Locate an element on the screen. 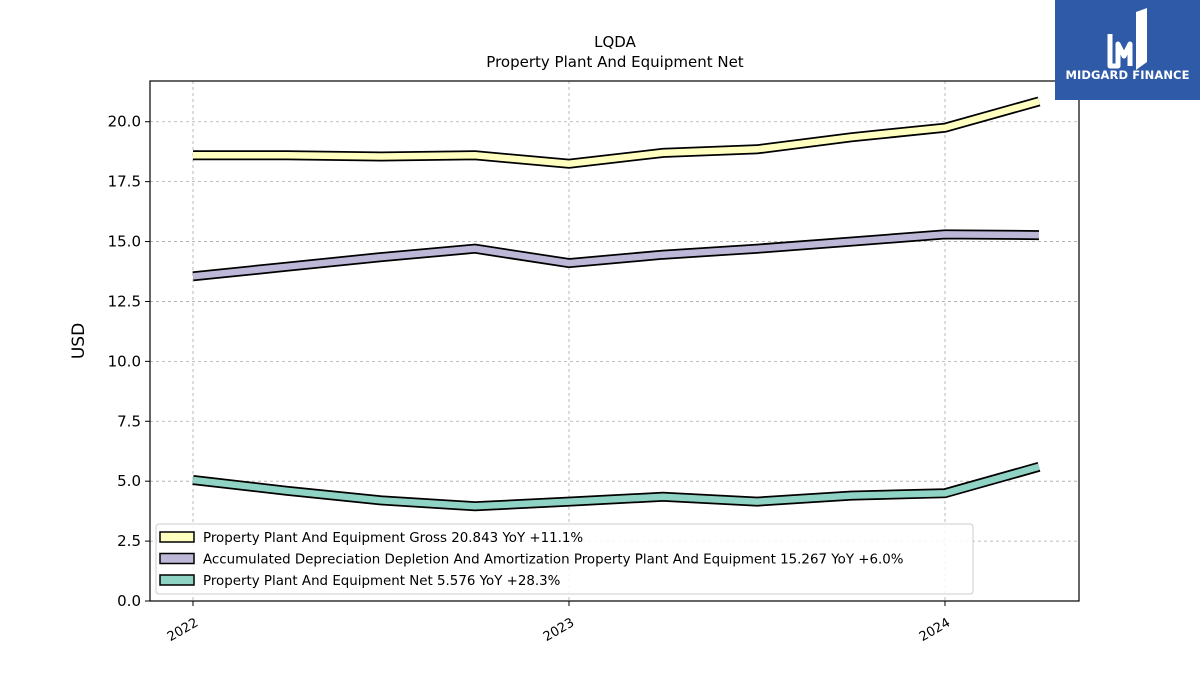 This screenshot has width=1200, height=675. y-tick-label: 7.5 is located at coordinates (129, 421).